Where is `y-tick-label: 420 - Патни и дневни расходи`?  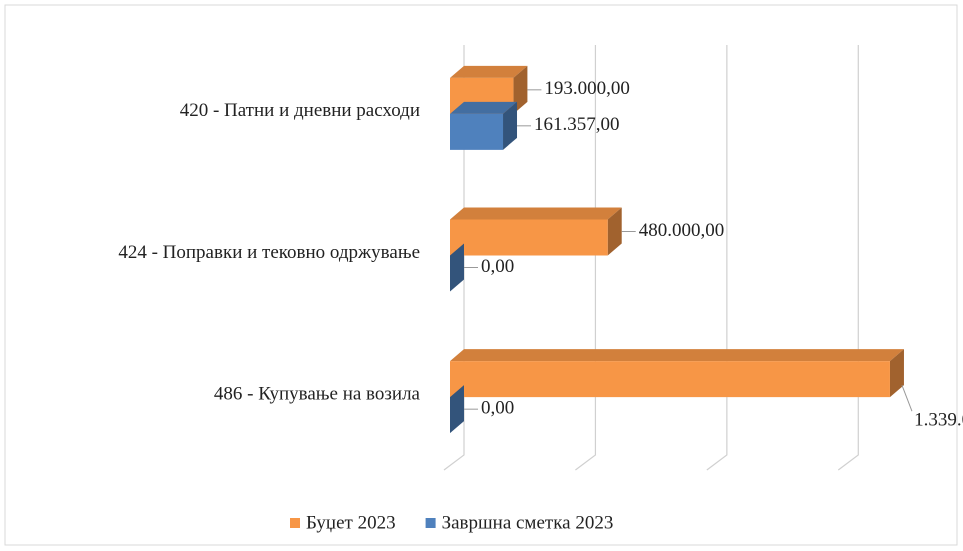 y-tick-label: 420 - Патни и дневни расходи is located at coordinates (300, 110).